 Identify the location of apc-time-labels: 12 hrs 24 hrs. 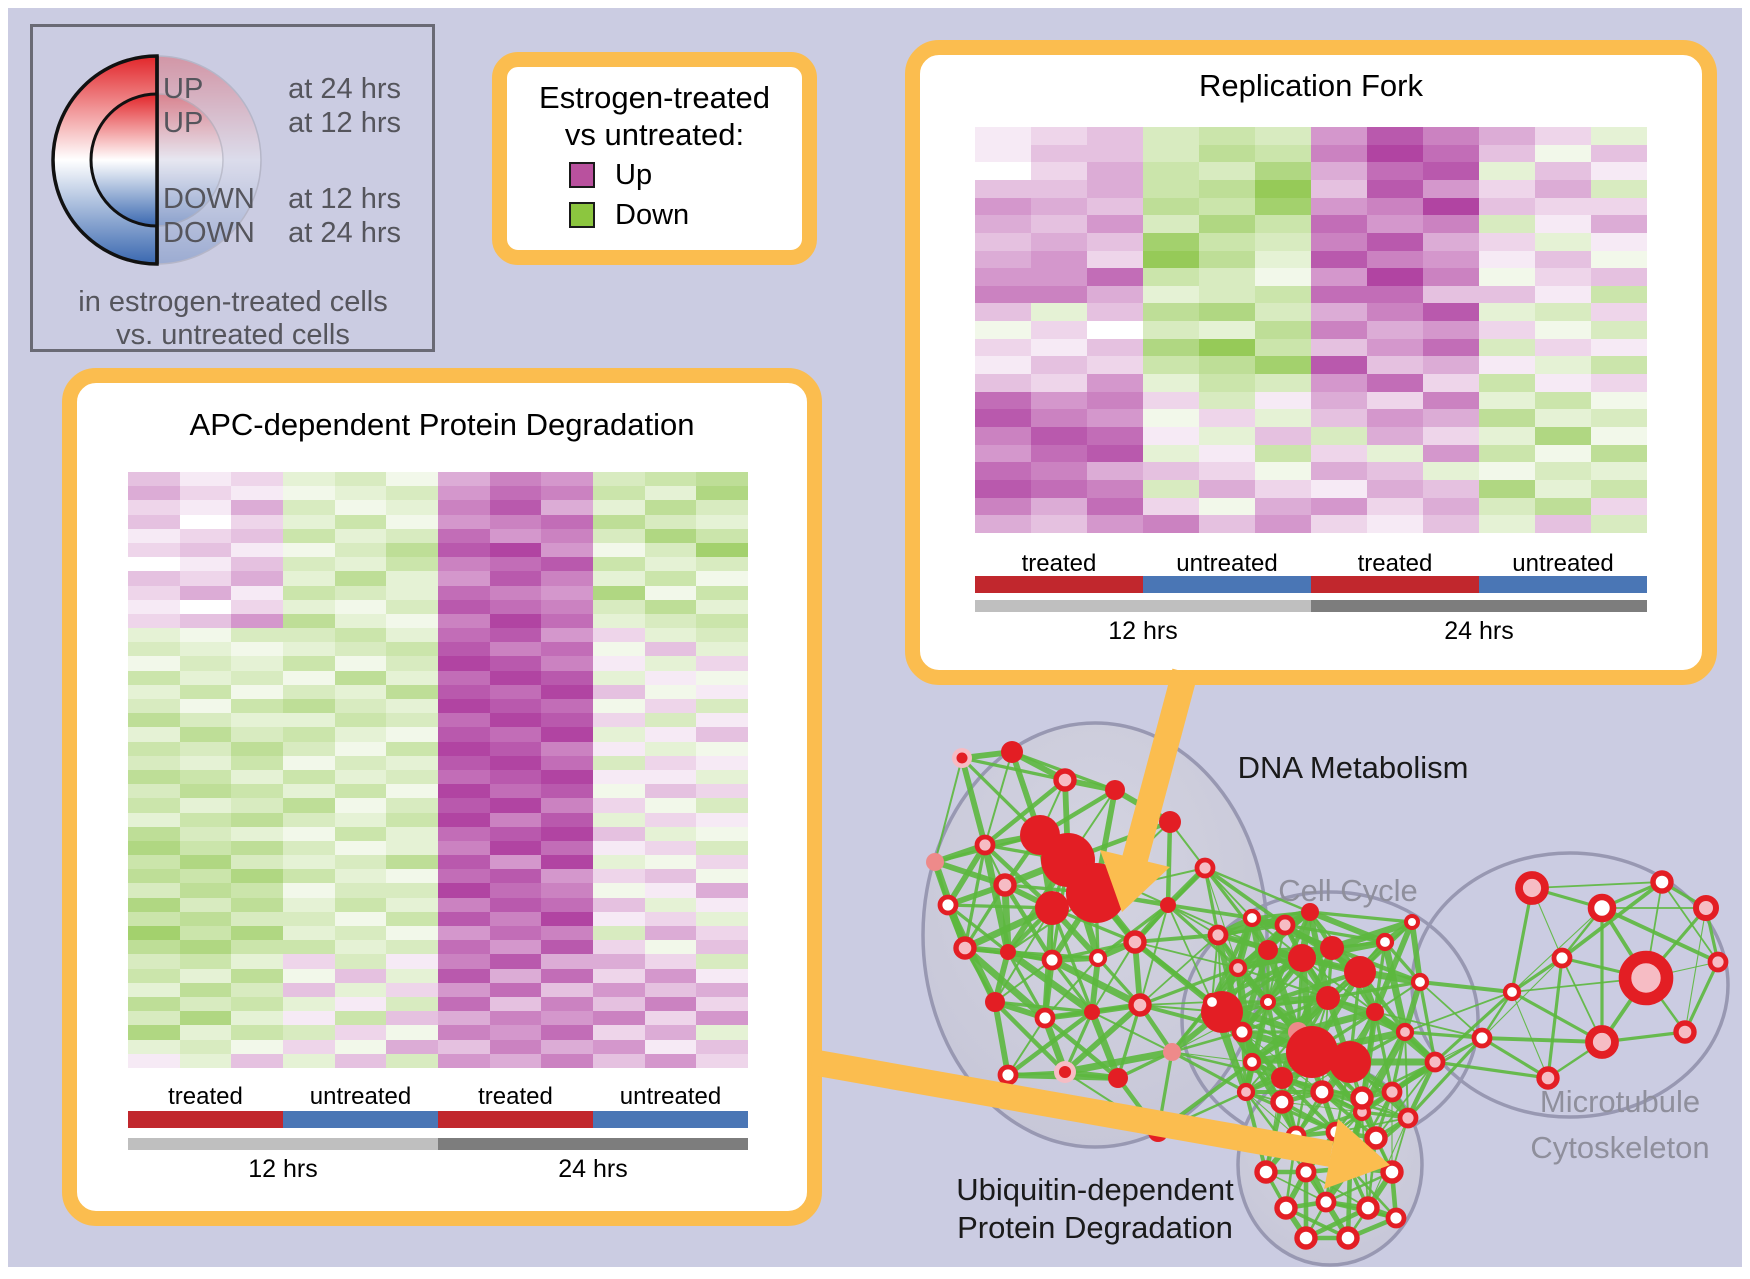
(438, 1169).